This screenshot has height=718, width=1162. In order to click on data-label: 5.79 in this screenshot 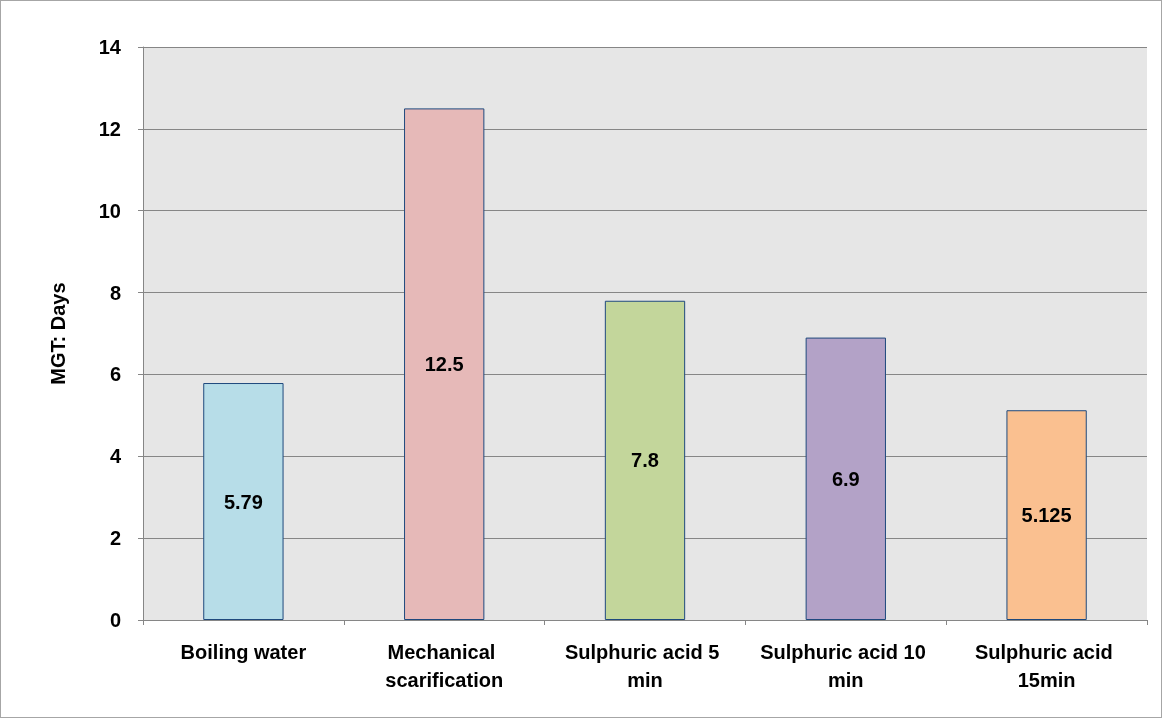, I will do `click(243, 501)`.